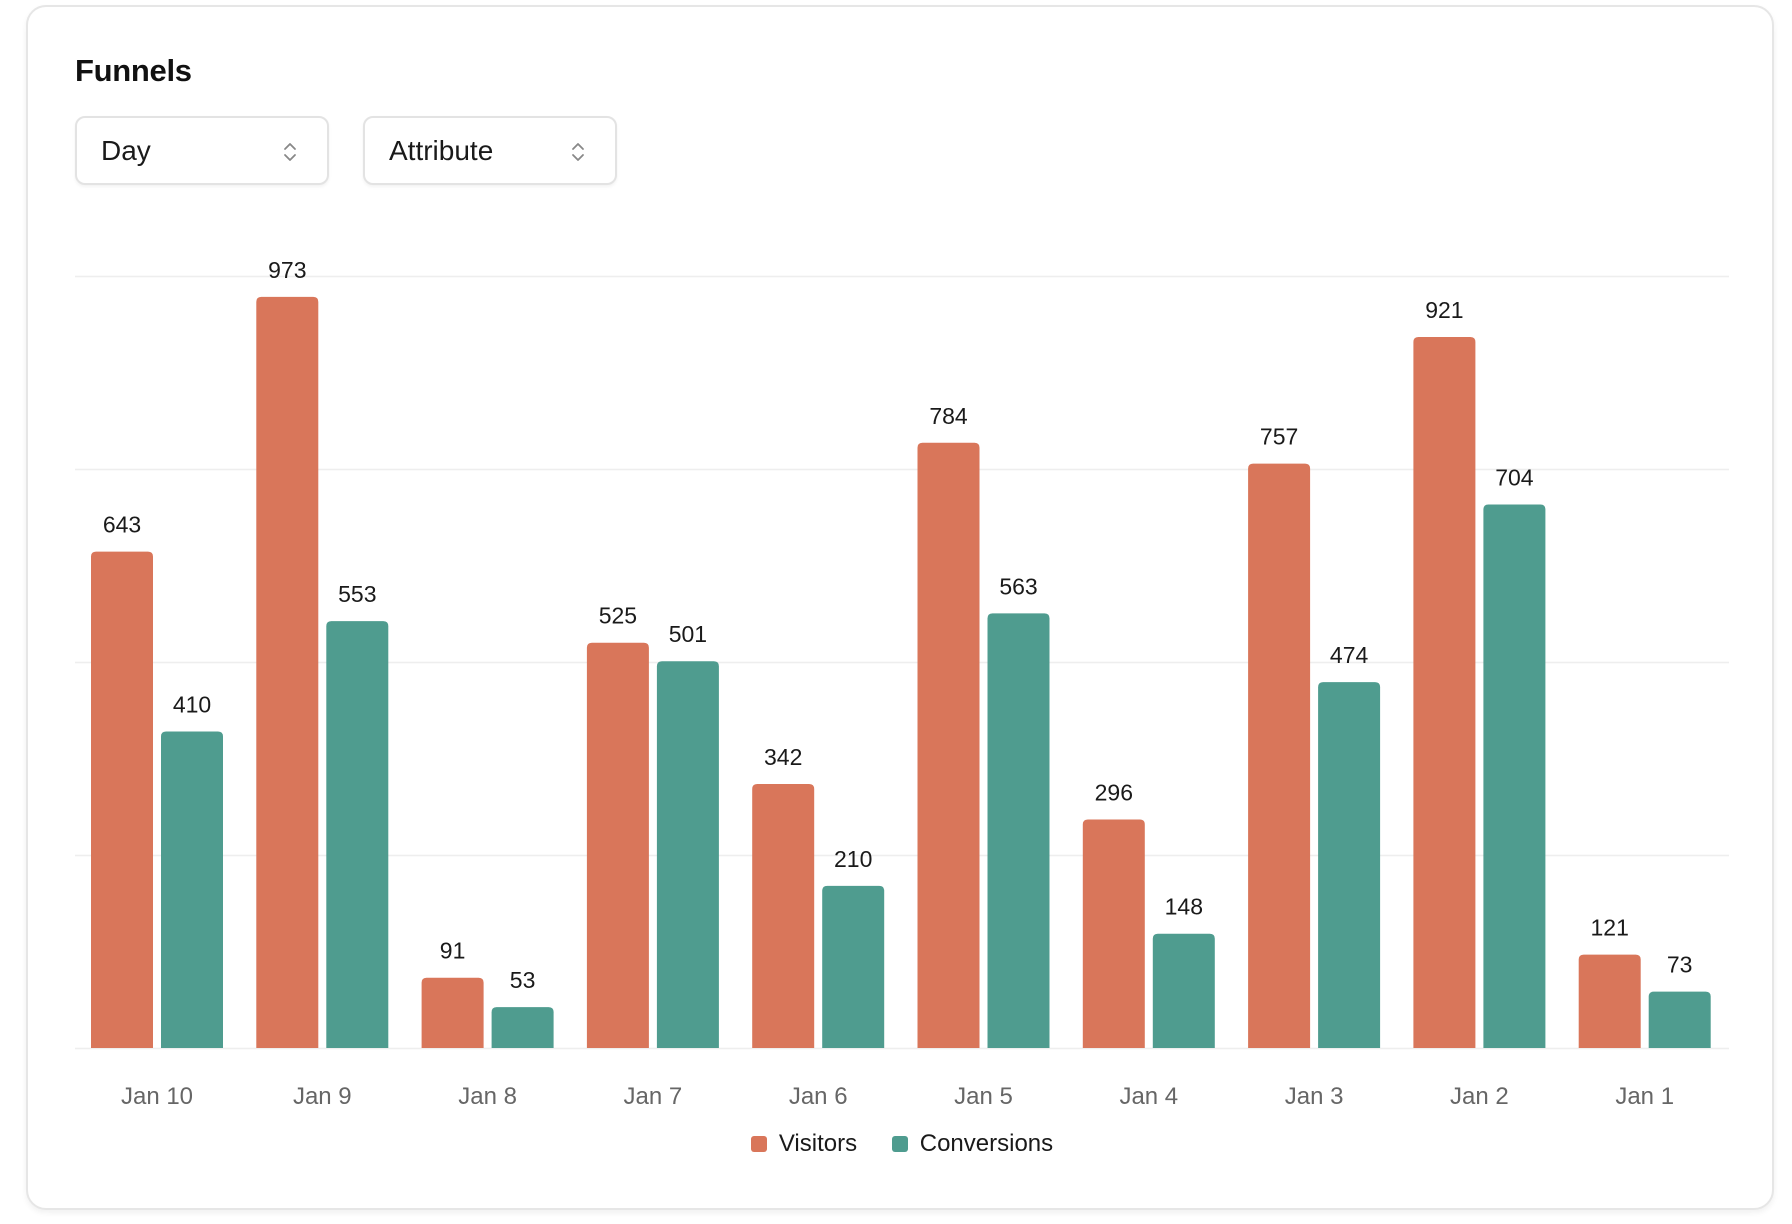 The width and height of the screenshot is (1792, 1224). What do you see at coordinates (1479, 1095) in the screenshot?
I see `x-tick-label: Jan 2` at bounding box center [1479, 1095].